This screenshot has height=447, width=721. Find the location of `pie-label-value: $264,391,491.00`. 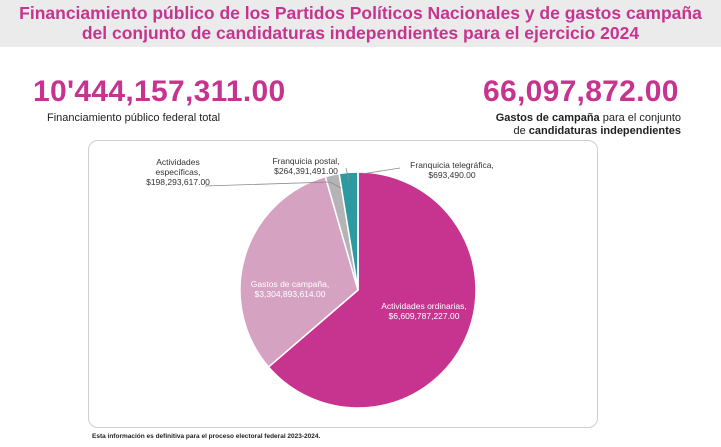

pie-label-value: $264,391,491.00 is located at coordinates (306, 171).